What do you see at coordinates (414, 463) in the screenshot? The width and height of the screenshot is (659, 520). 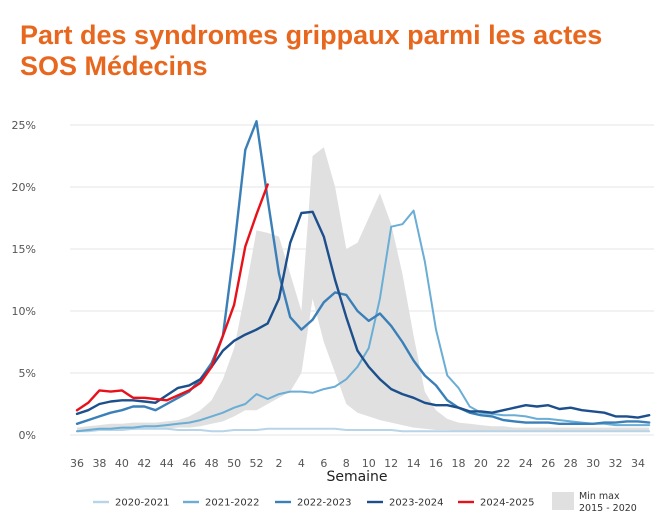 I see `x-tick-label: 14` at bounding box center [414, 463].